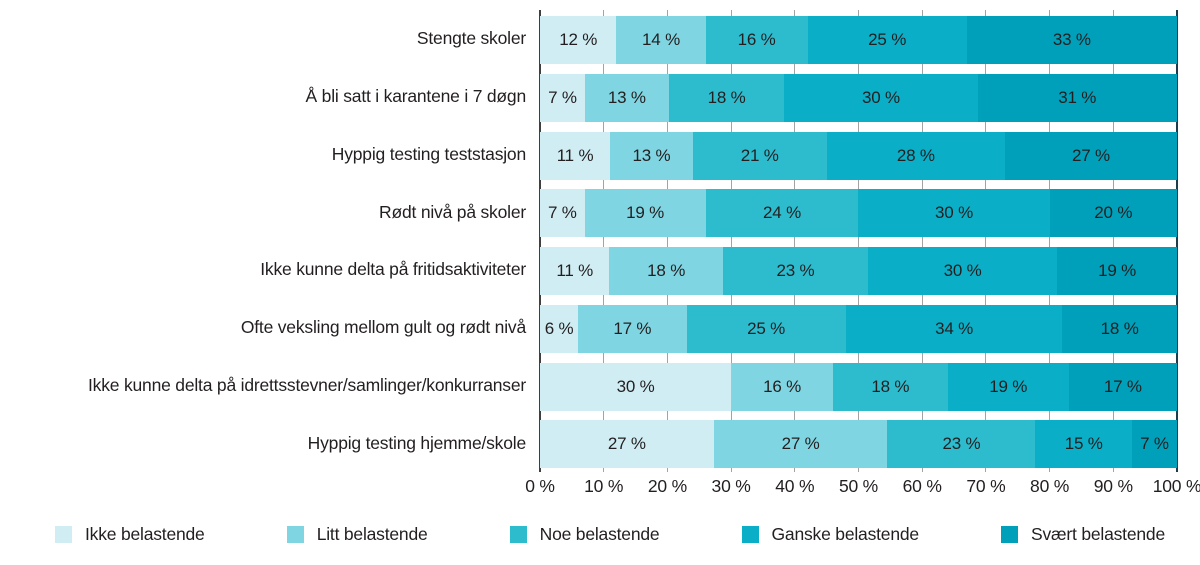  Describe the element at coordinates (795, 486) in the screenshot. I see `x-tick-label: 40 %` at that location.